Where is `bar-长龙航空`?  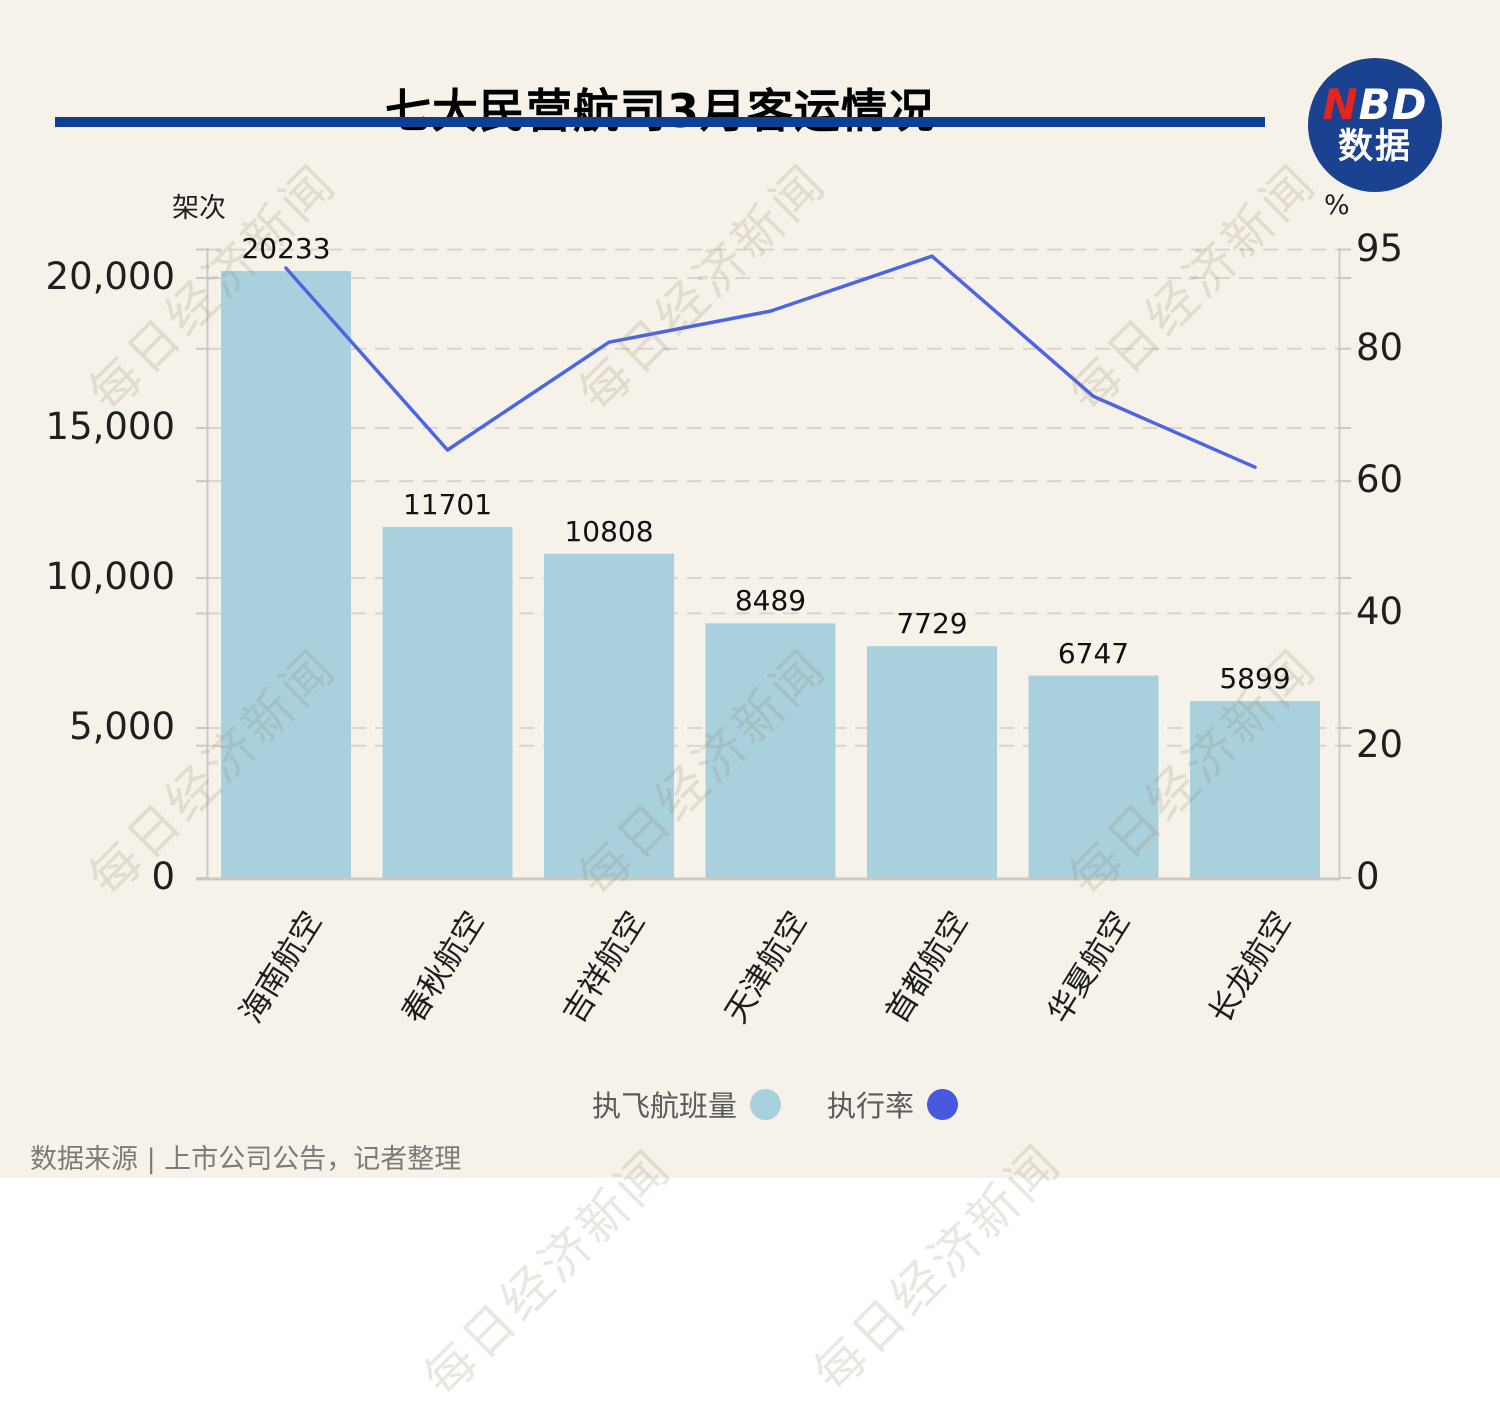 bar-长龙航空 is located at coordinates (1255, 789).